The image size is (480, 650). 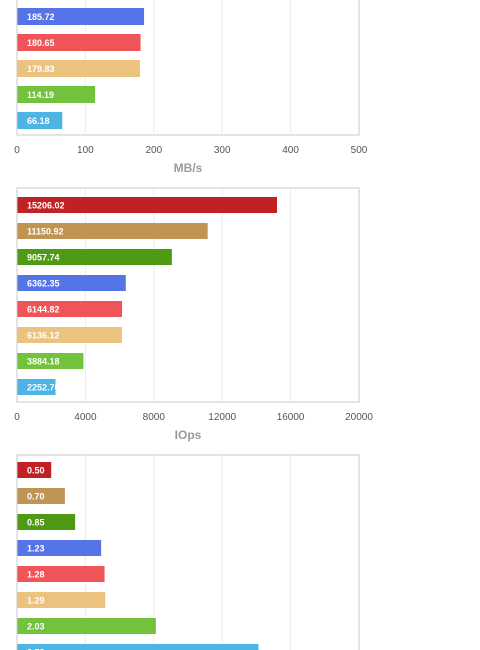 What do you see at coordinates (36, 601) in the screenshot?
I see `bar-value-label: 1.29` at bounding box center [36, 601].